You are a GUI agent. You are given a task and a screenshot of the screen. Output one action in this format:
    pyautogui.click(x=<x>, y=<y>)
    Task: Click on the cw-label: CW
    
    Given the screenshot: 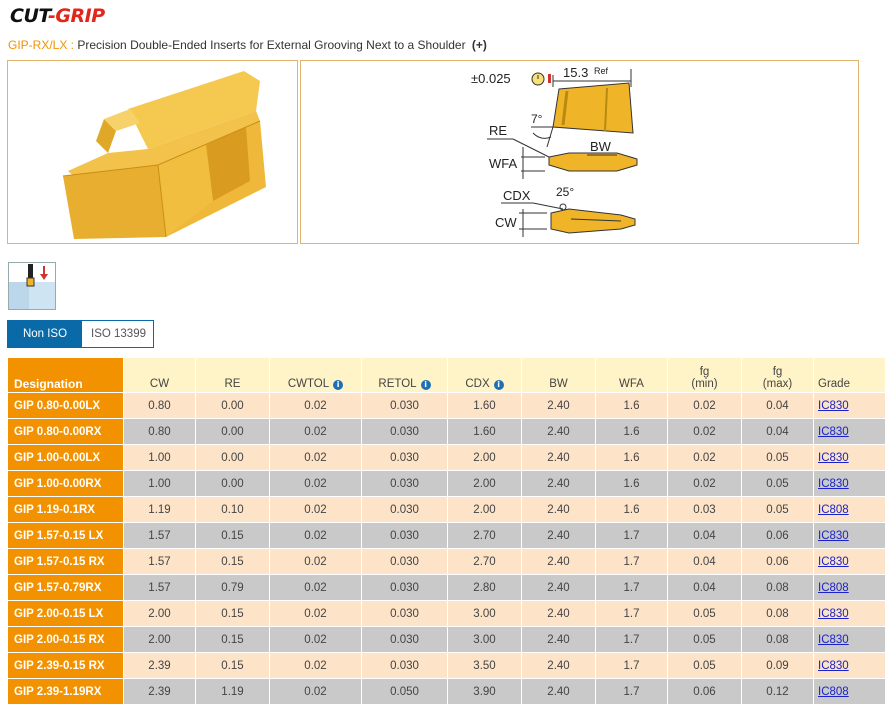 What is the action you would take?
    pyautogui.click(x=506, y=222)
    